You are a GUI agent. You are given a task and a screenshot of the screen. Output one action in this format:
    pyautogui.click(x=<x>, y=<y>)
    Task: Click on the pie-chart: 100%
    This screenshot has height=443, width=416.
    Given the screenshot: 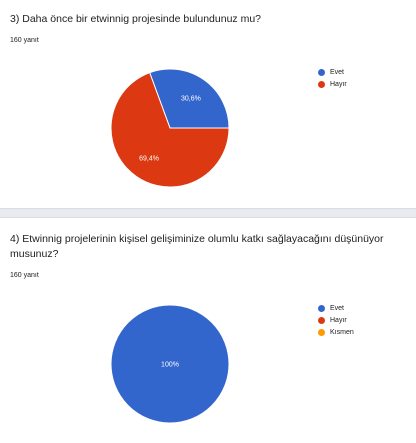 What is the action you would take?
    pyautogui.click(x=170, y=364)
    